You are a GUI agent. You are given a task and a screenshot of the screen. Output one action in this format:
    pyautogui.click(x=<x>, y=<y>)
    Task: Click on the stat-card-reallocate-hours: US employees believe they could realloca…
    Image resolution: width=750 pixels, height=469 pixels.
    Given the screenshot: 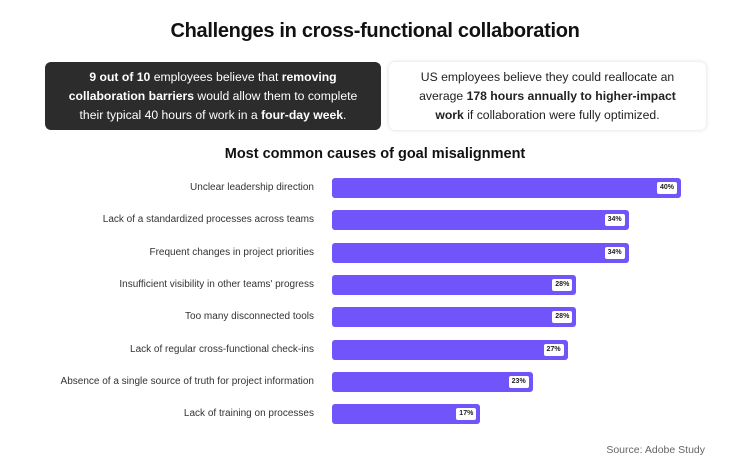 What is the action you would take?
    pyautogui.click(x=547, y=96)
    